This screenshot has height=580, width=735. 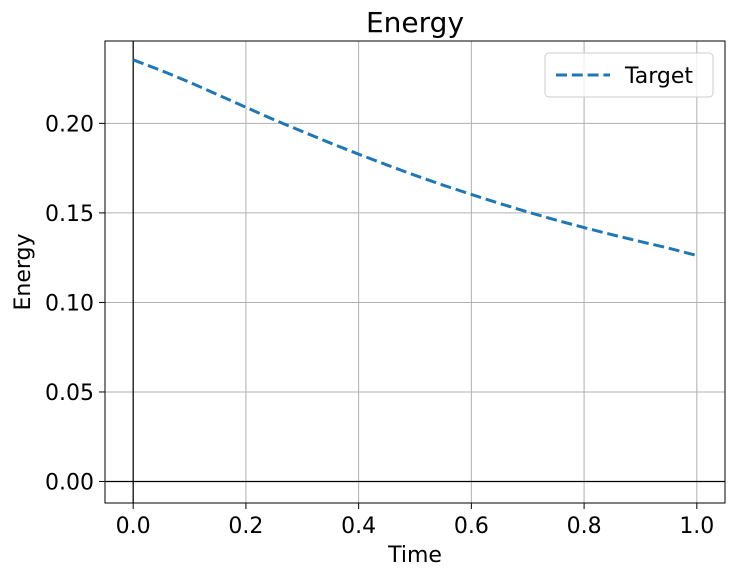 I want to click on y-ticks: 0.00 0.05 0.10 0.15 0.20, so click(x=75, y=304).